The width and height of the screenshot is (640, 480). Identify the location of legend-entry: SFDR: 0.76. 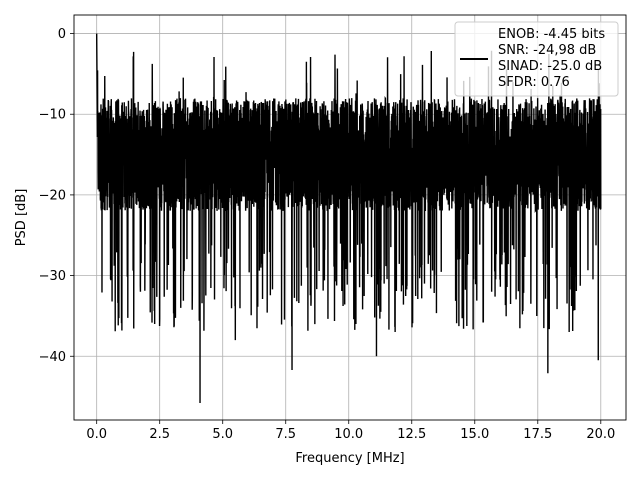
(534, 82).